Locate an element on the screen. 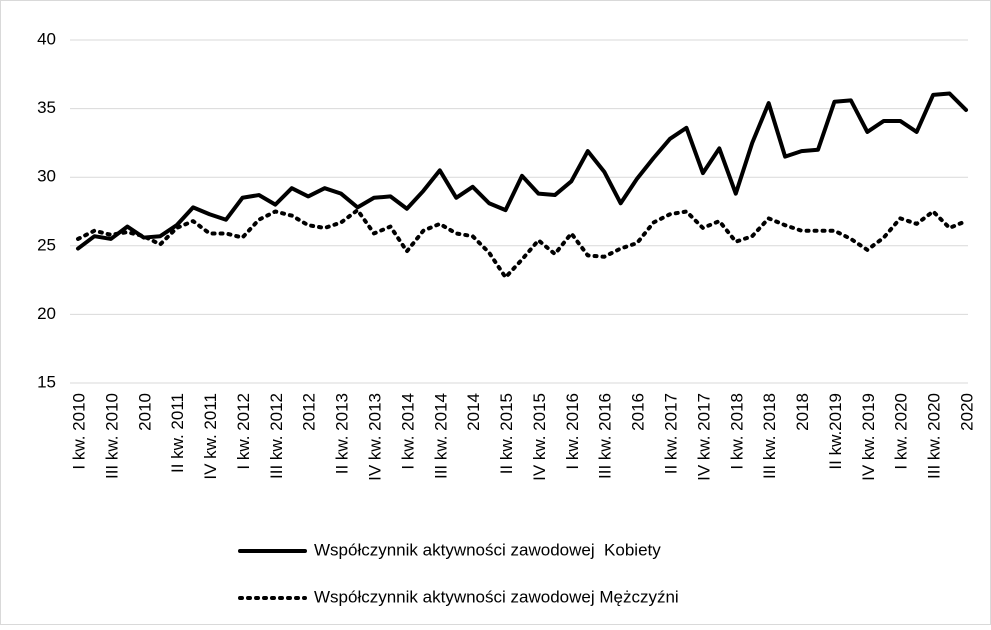  x-tick-label: II kw. 2017 is located at coordinates (670, 433).